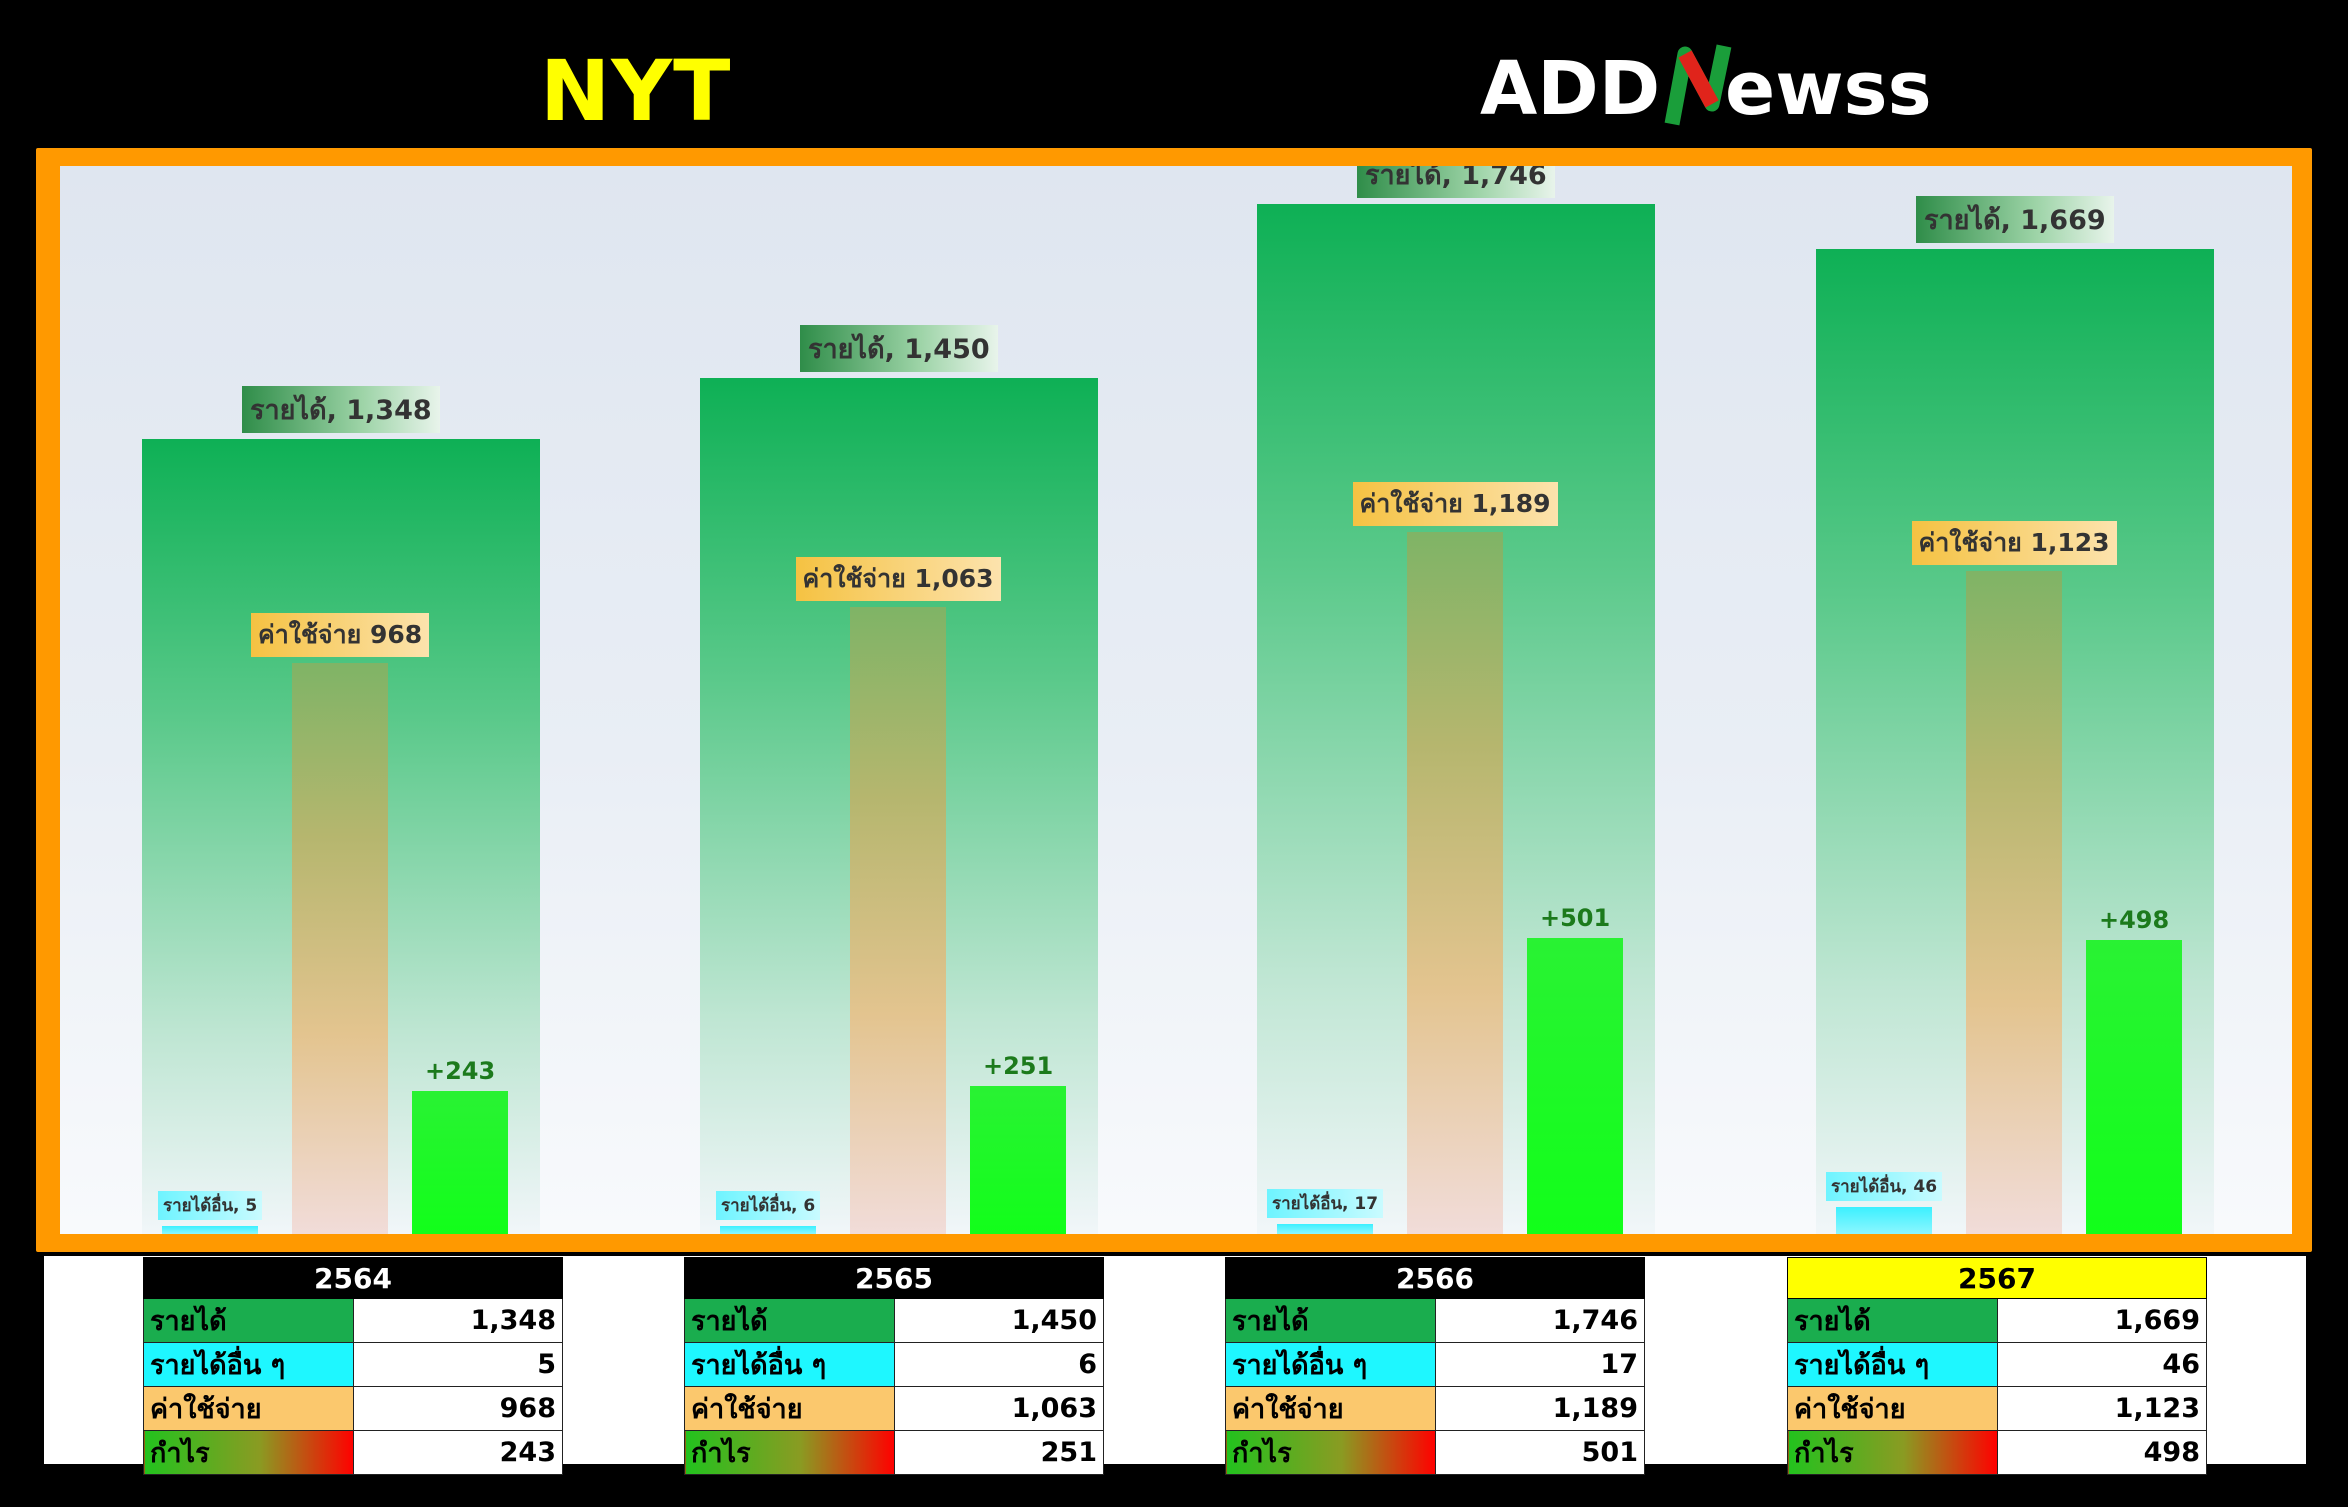 The image size is (2348, 1507). What do you see at coordinates (2014, 543) in the screenshot?
I see `expense-data-label-2567: ค่าใช้จ่าย 1,123` at bounding box center [2014, 543].